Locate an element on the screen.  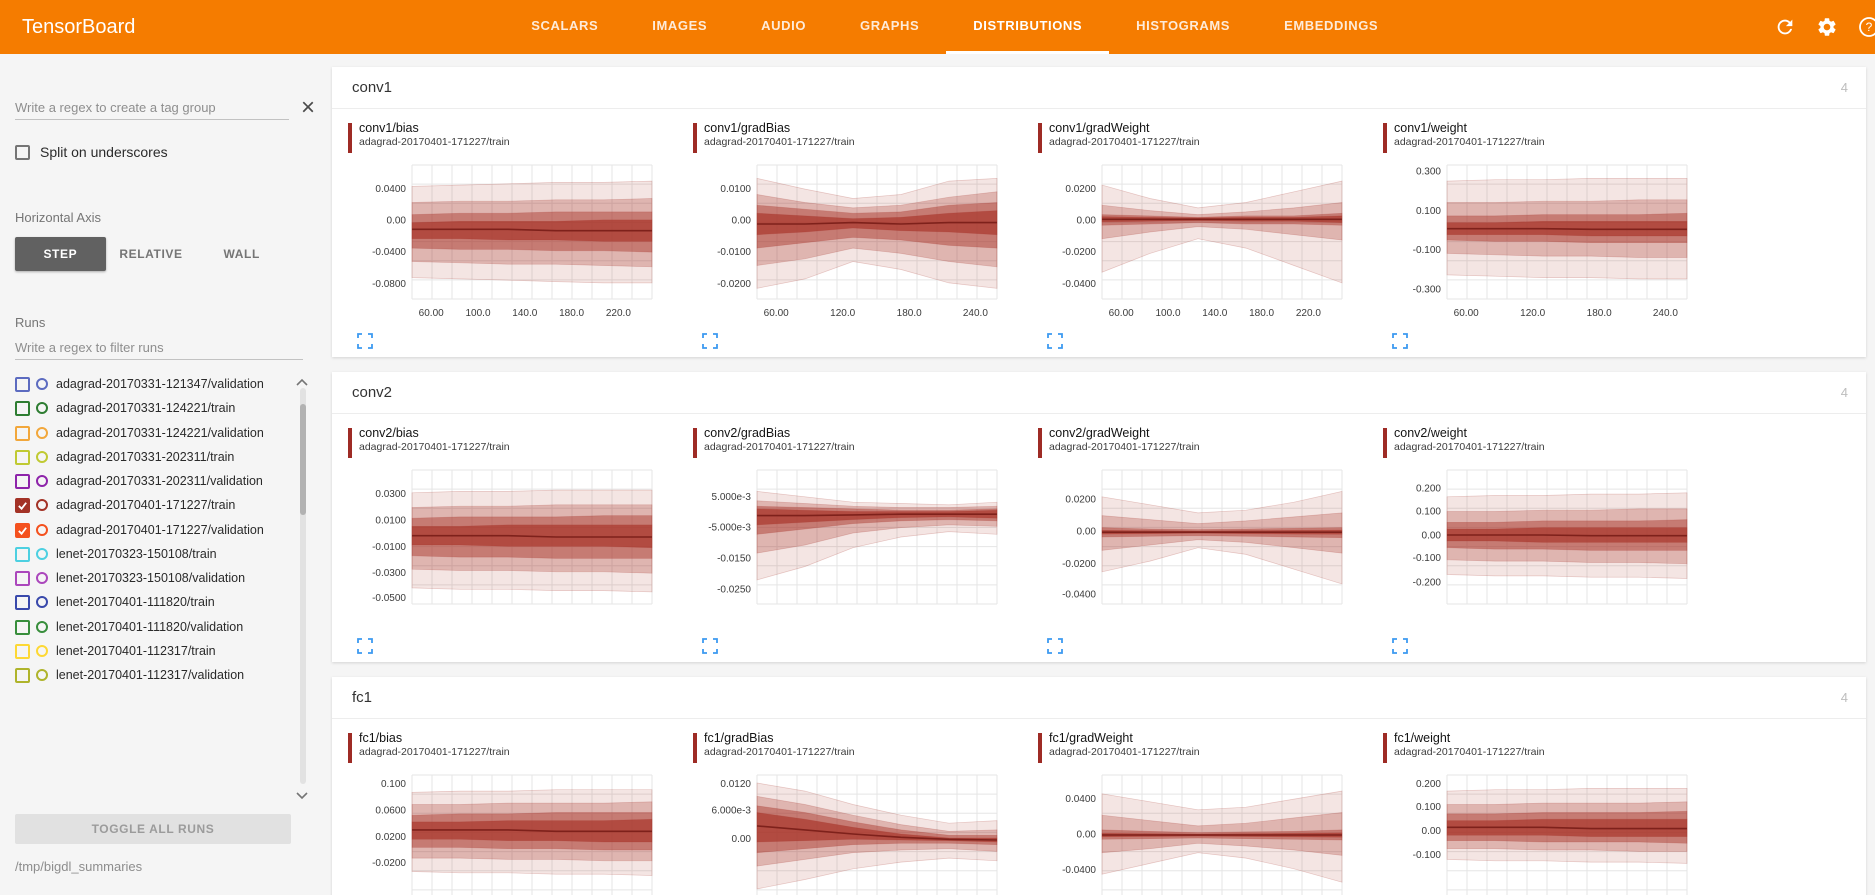
tab-audio: AUDIO is located at coordinates (784, 25).